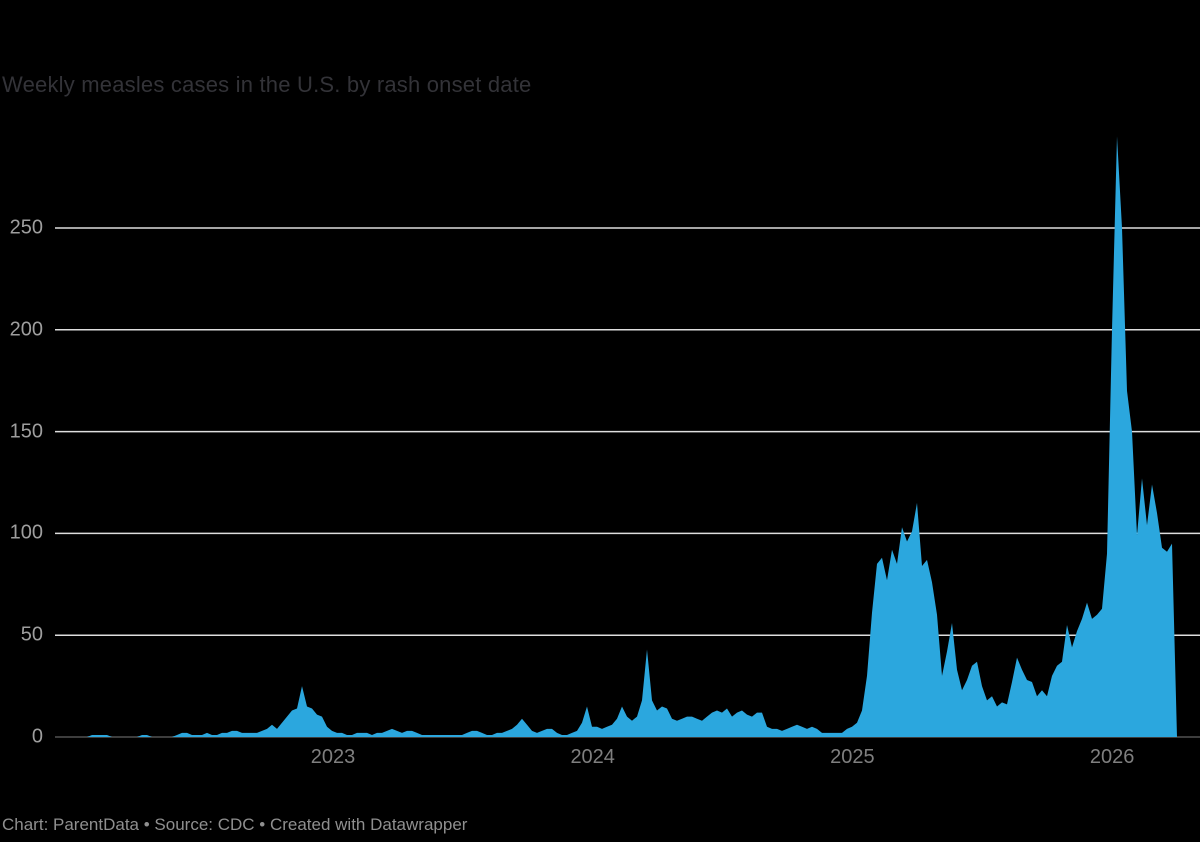 The image size is (1200, 842). What do you see at coordinates (592, 757) in the screenshot?
I see `x-tick-label: 2024` at bounding box center [592, 757].